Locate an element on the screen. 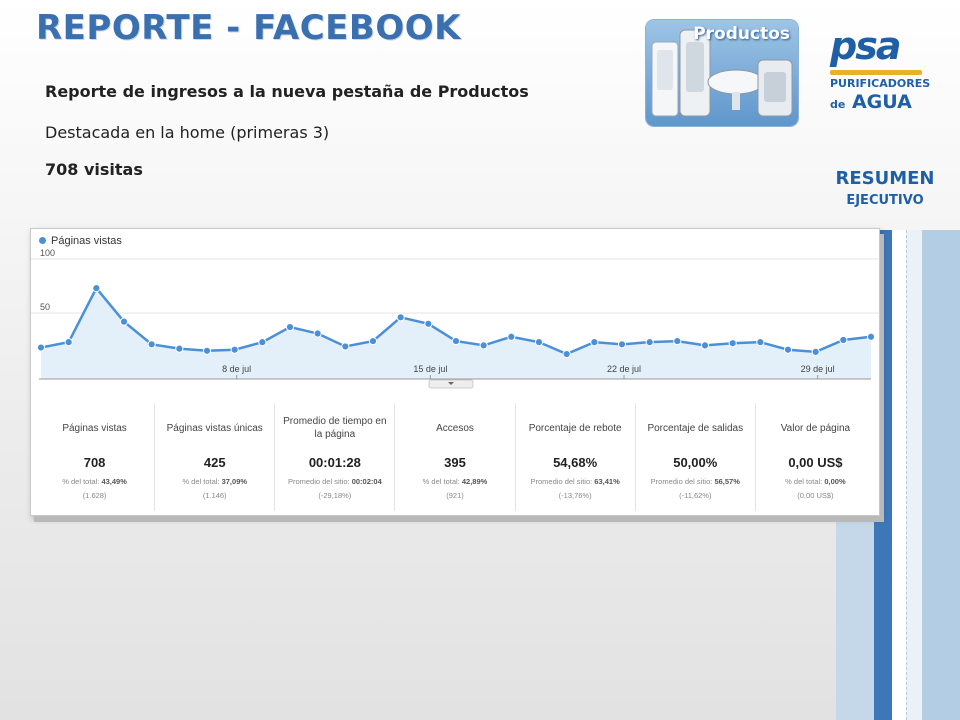 Image resolution: width=960 pixels, height=720 pixels. metric-total: % del total: 42,89% is located at coordinates (454, 481).